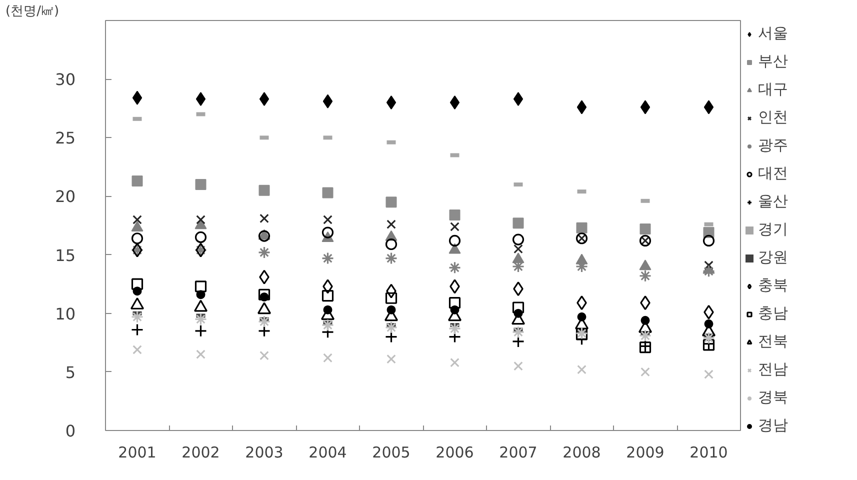 The height and width of the screenshot is (480, 857). I want to click on x-tick-label: 2010, so click(709, 453).